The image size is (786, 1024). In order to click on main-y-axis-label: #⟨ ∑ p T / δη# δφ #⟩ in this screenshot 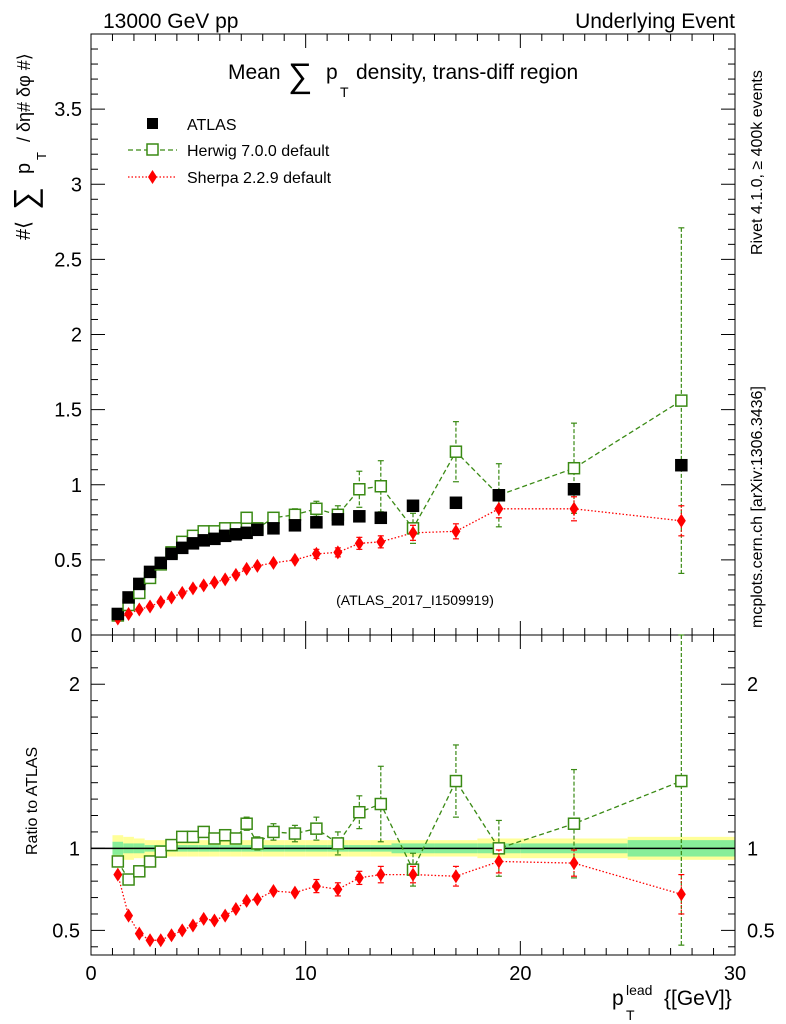, I will do `click(28, 146)`.